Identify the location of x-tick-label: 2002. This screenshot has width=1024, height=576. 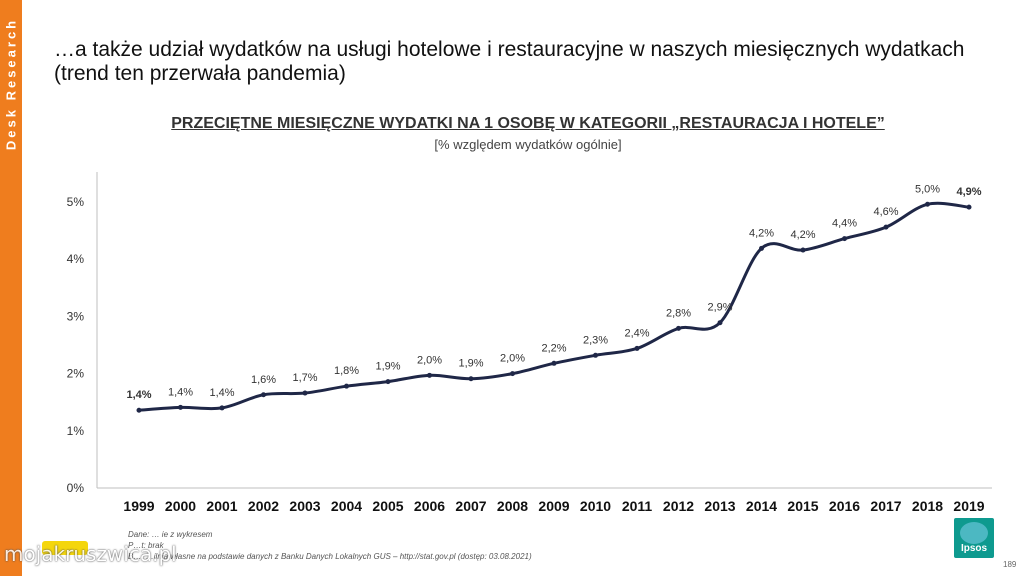
(263, 506).